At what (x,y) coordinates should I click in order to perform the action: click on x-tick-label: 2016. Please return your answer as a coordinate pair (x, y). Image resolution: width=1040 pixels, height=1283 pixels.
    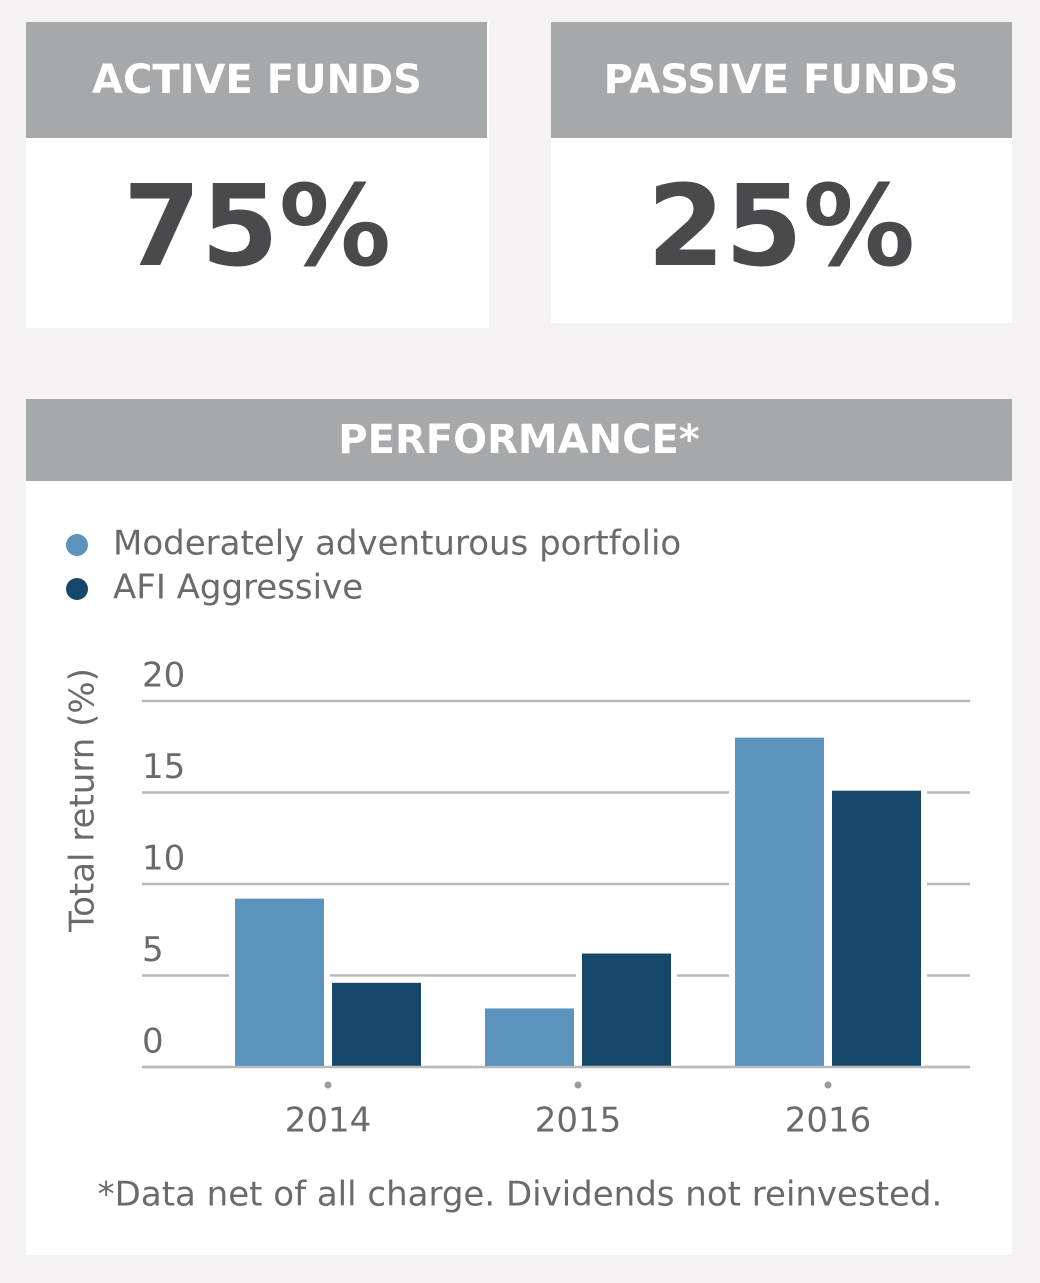
    Looking at the image, I should click on (828, 1121).